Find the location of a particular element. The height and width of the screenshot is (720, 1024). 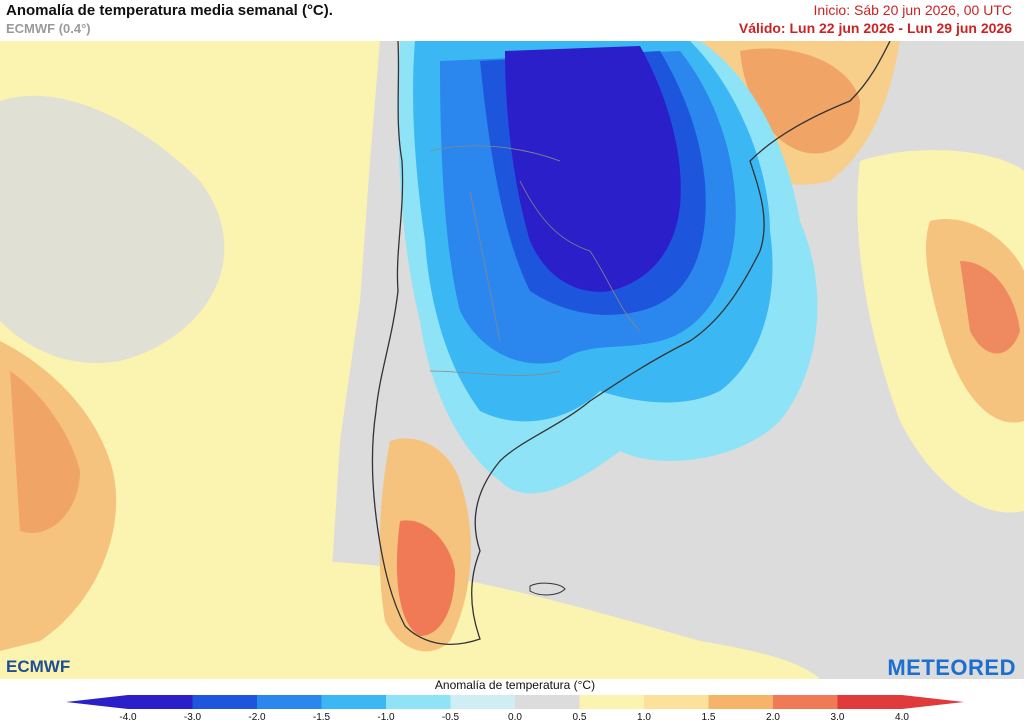

legend-tick-label: -0.5 is located at coordinates (451, 716).